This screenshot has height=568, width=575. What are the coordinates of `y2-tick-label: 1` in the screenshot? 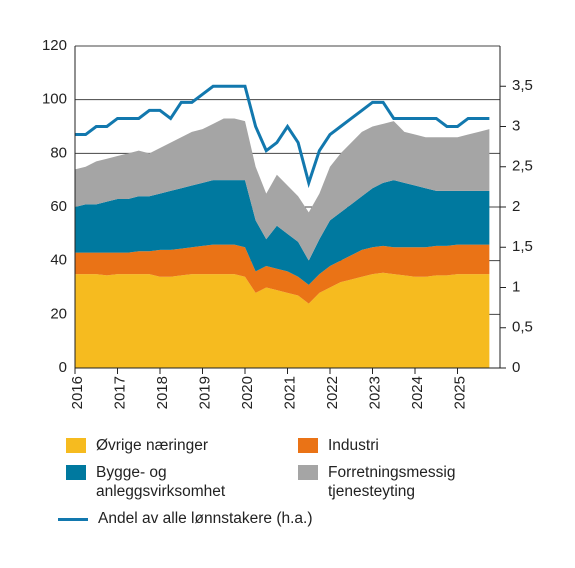 It's located at (516, 286).